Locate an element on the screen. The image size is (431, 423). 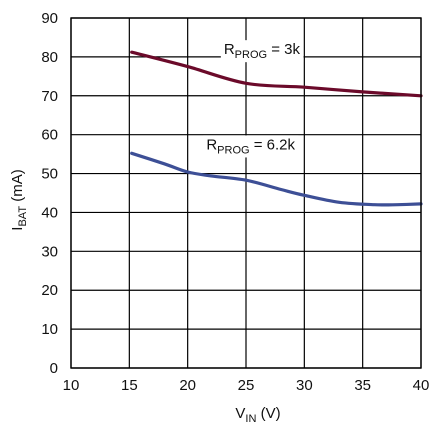
y-tick-label: 60 is located at coordinates (49, 135).